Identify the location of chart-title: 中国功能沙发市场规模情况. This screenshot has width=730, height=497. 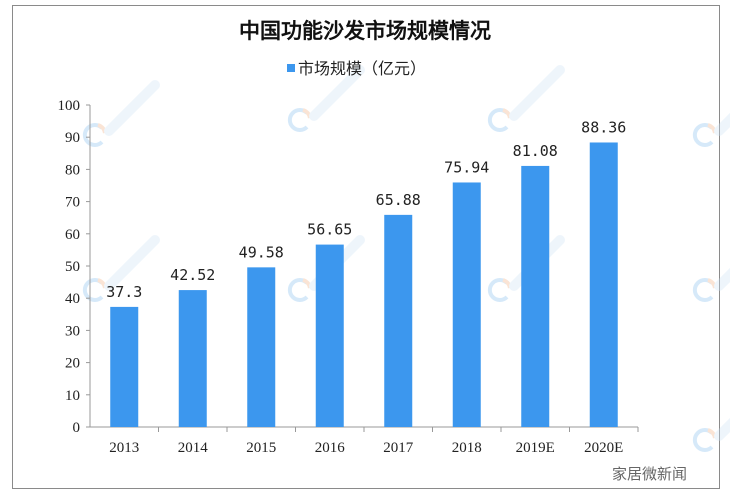
(365, 31).